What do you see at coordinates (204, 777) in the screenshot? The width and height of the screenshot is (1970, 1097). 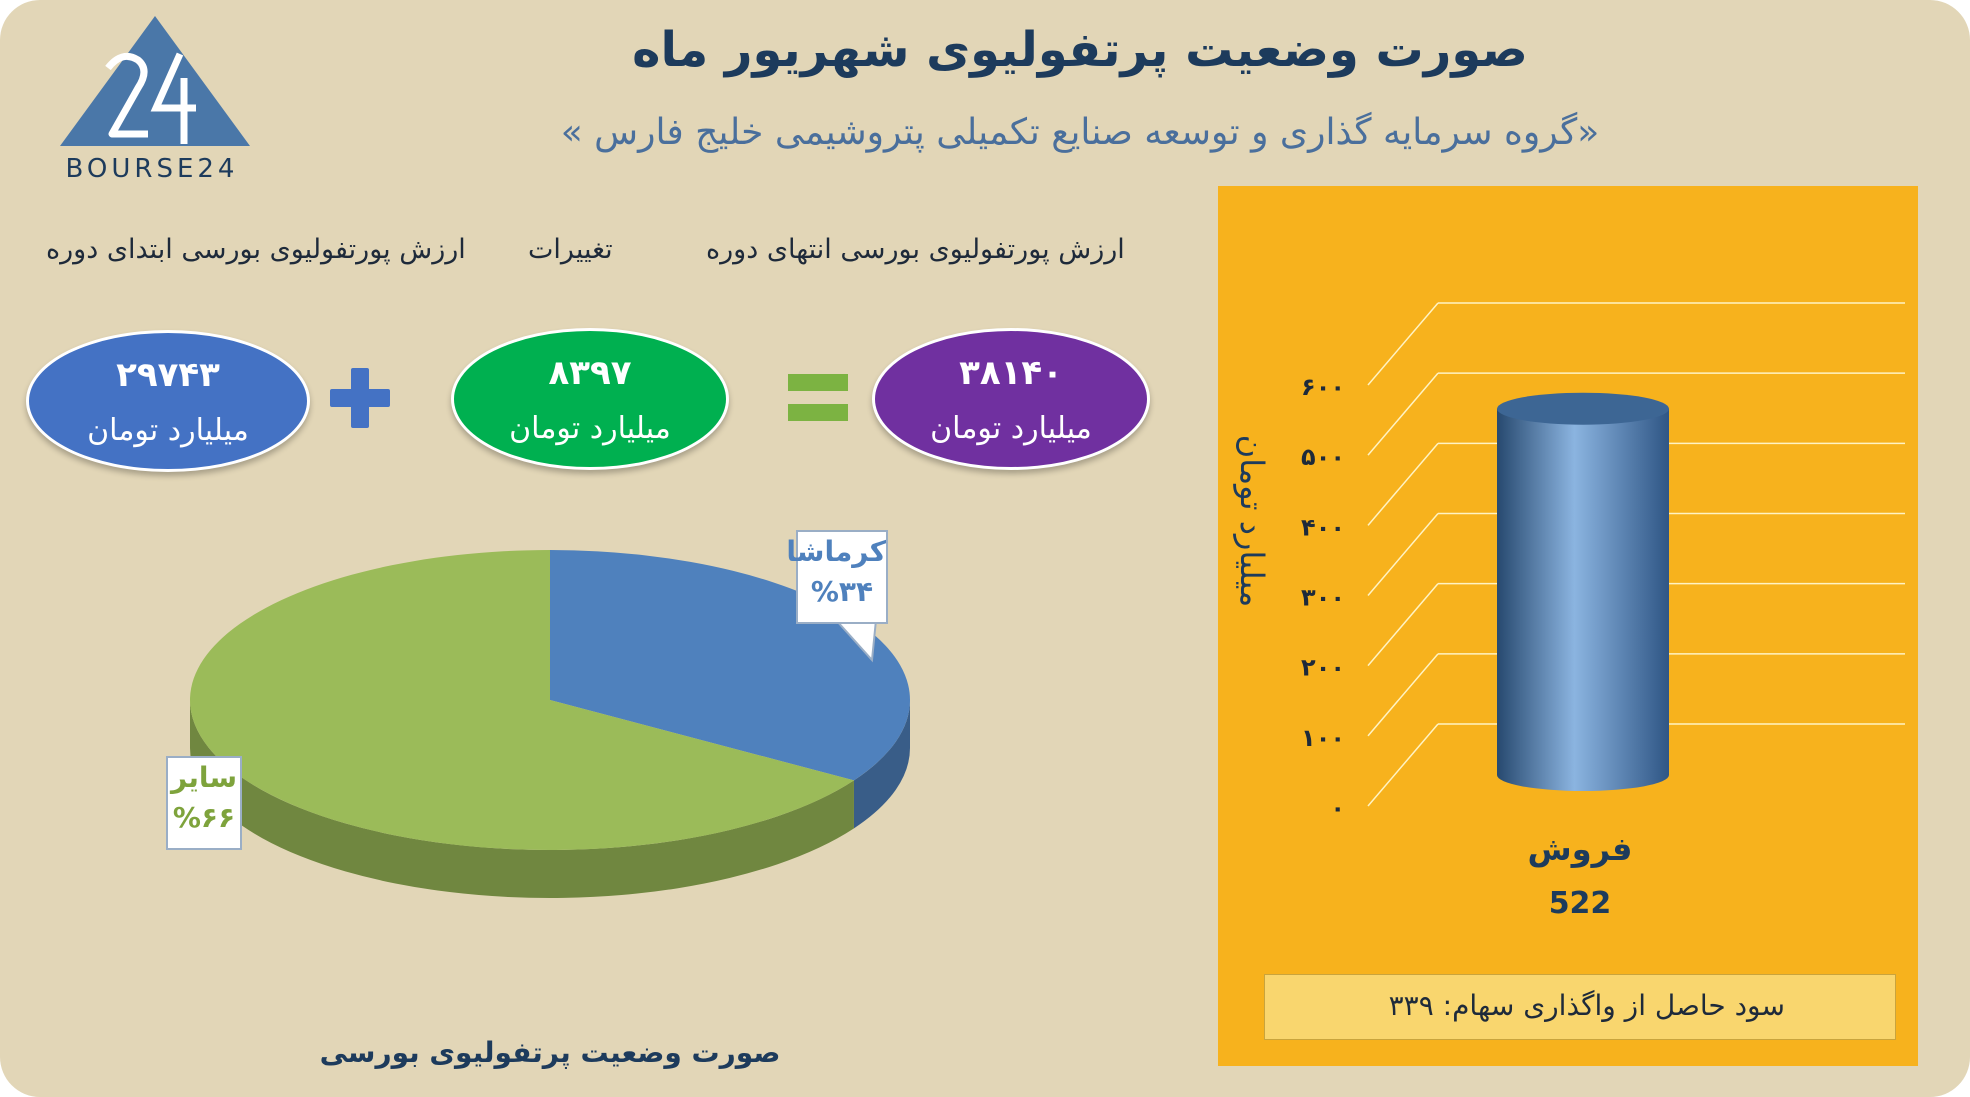 I see `pie-label-other-name: سایر` at bounding box center [204, 777].